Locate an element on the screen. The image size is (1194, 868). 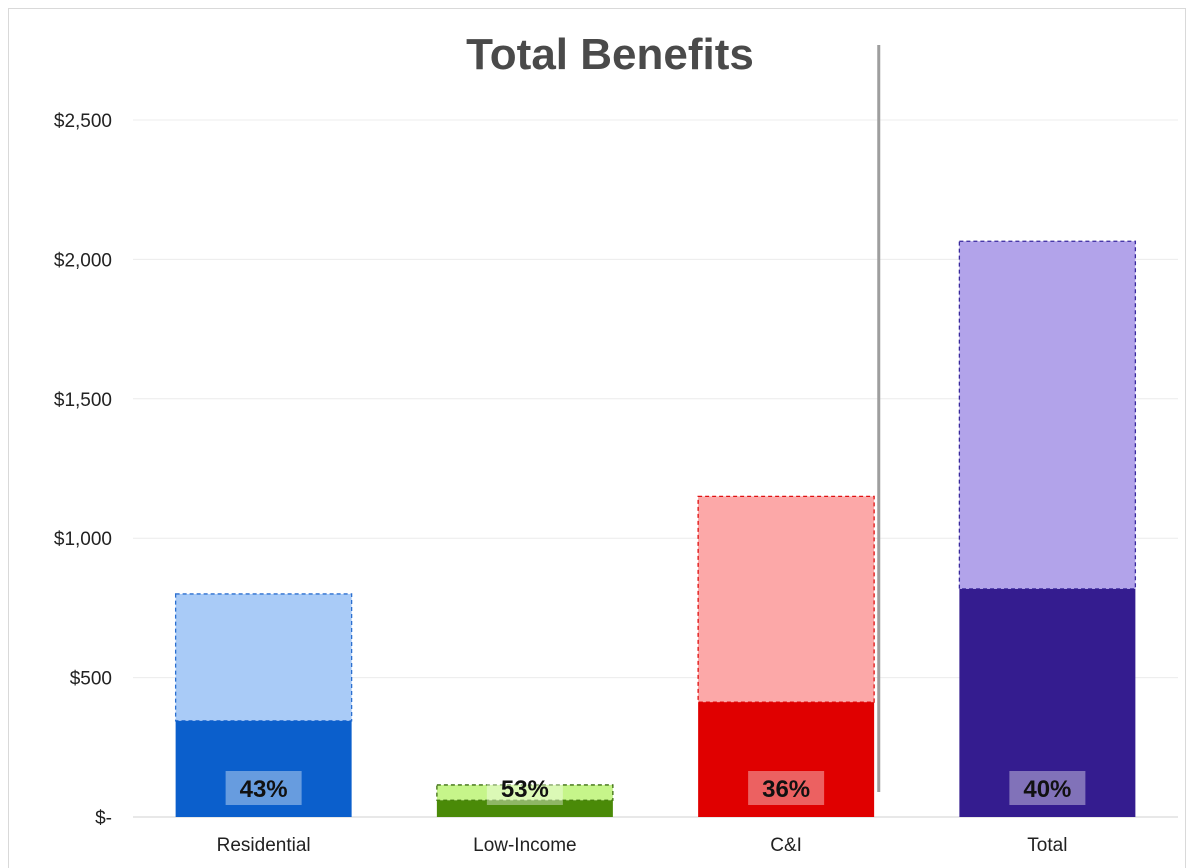
data-label: 53% is located at coordinates (525, 789).